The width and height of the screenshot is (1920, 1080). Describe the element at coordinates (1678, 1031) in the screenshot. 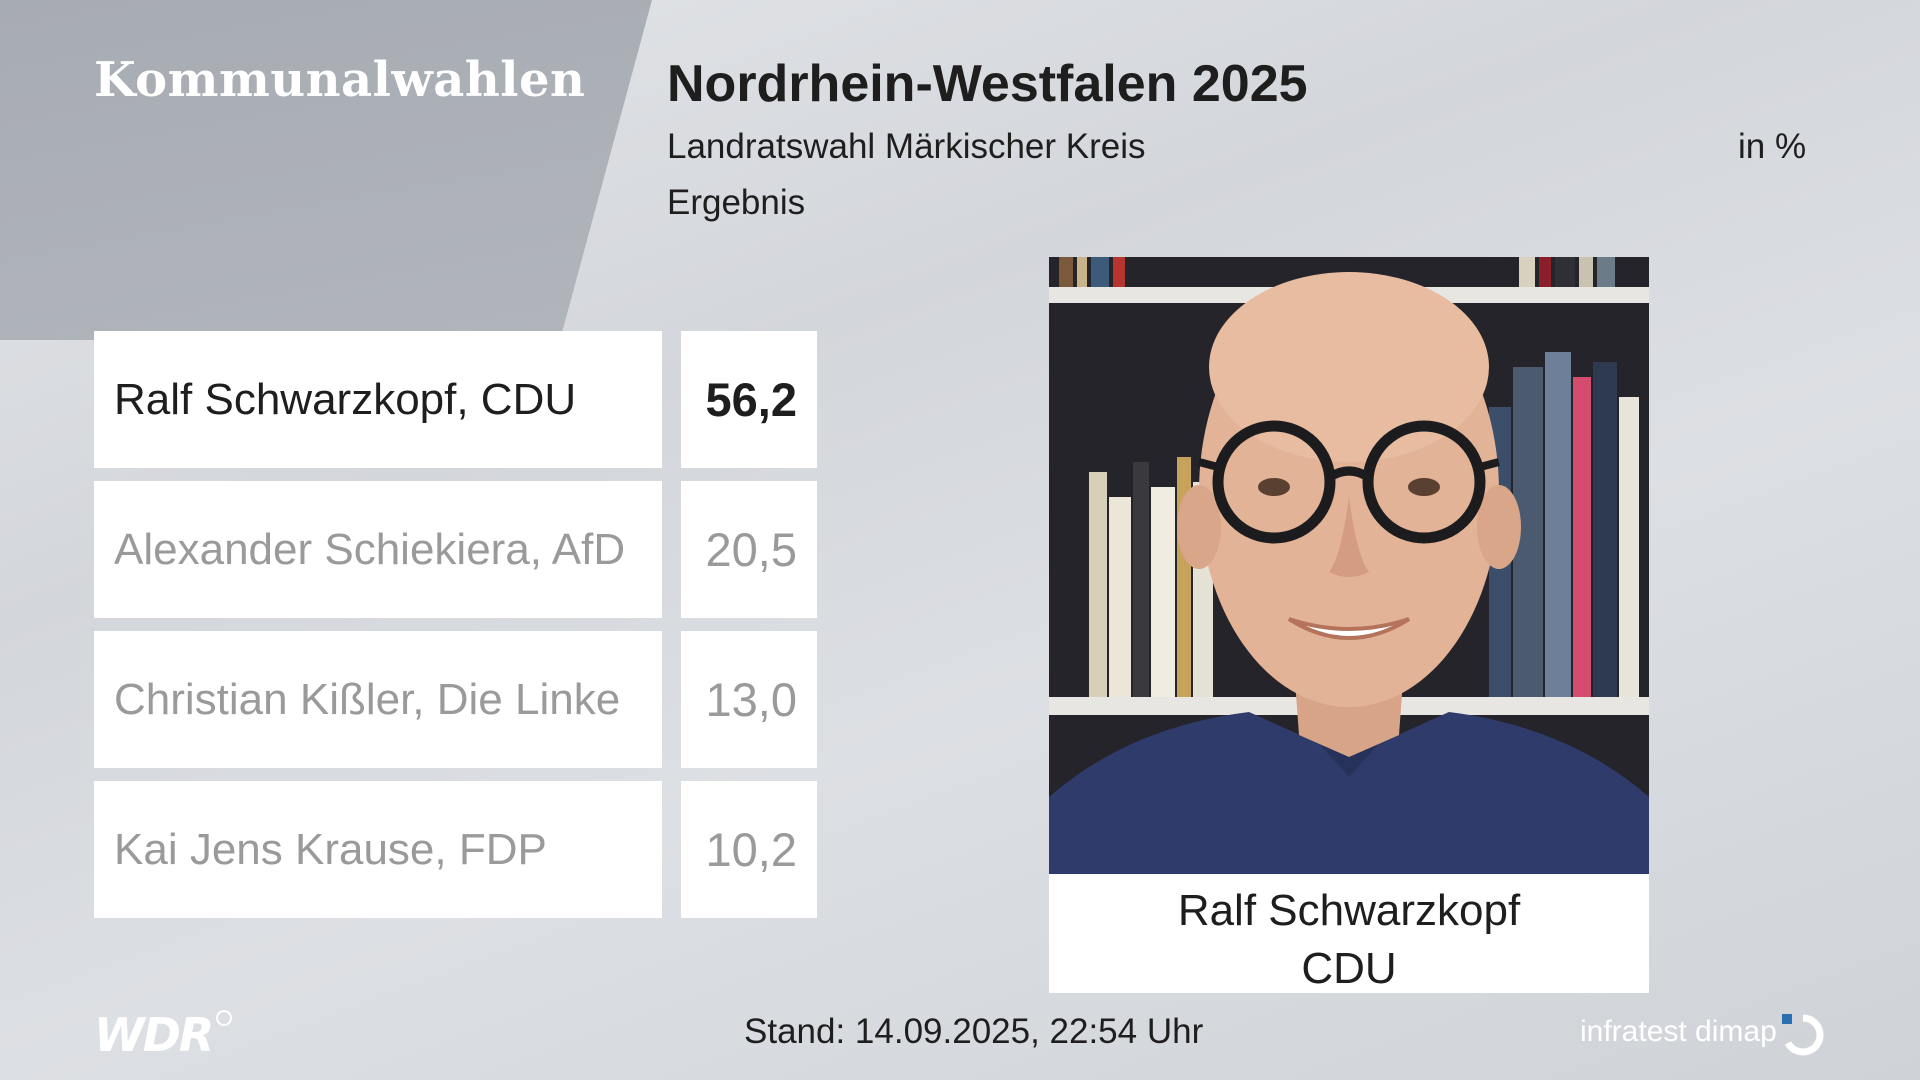

I see `source-label: infratest dimap` at that location.